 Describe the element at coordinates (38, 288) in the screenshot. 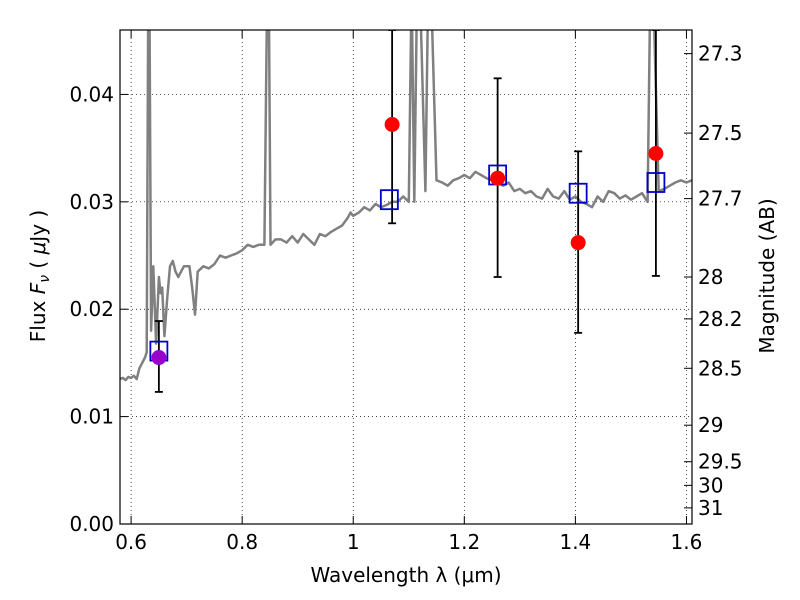

I see `y-axis-label-f: F` at that location.